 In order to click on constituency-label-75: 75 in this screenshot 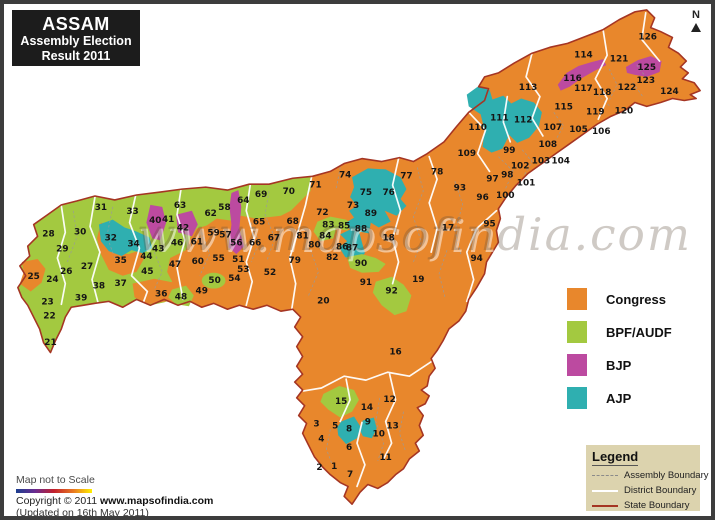, I will do `click(366, 193)`.